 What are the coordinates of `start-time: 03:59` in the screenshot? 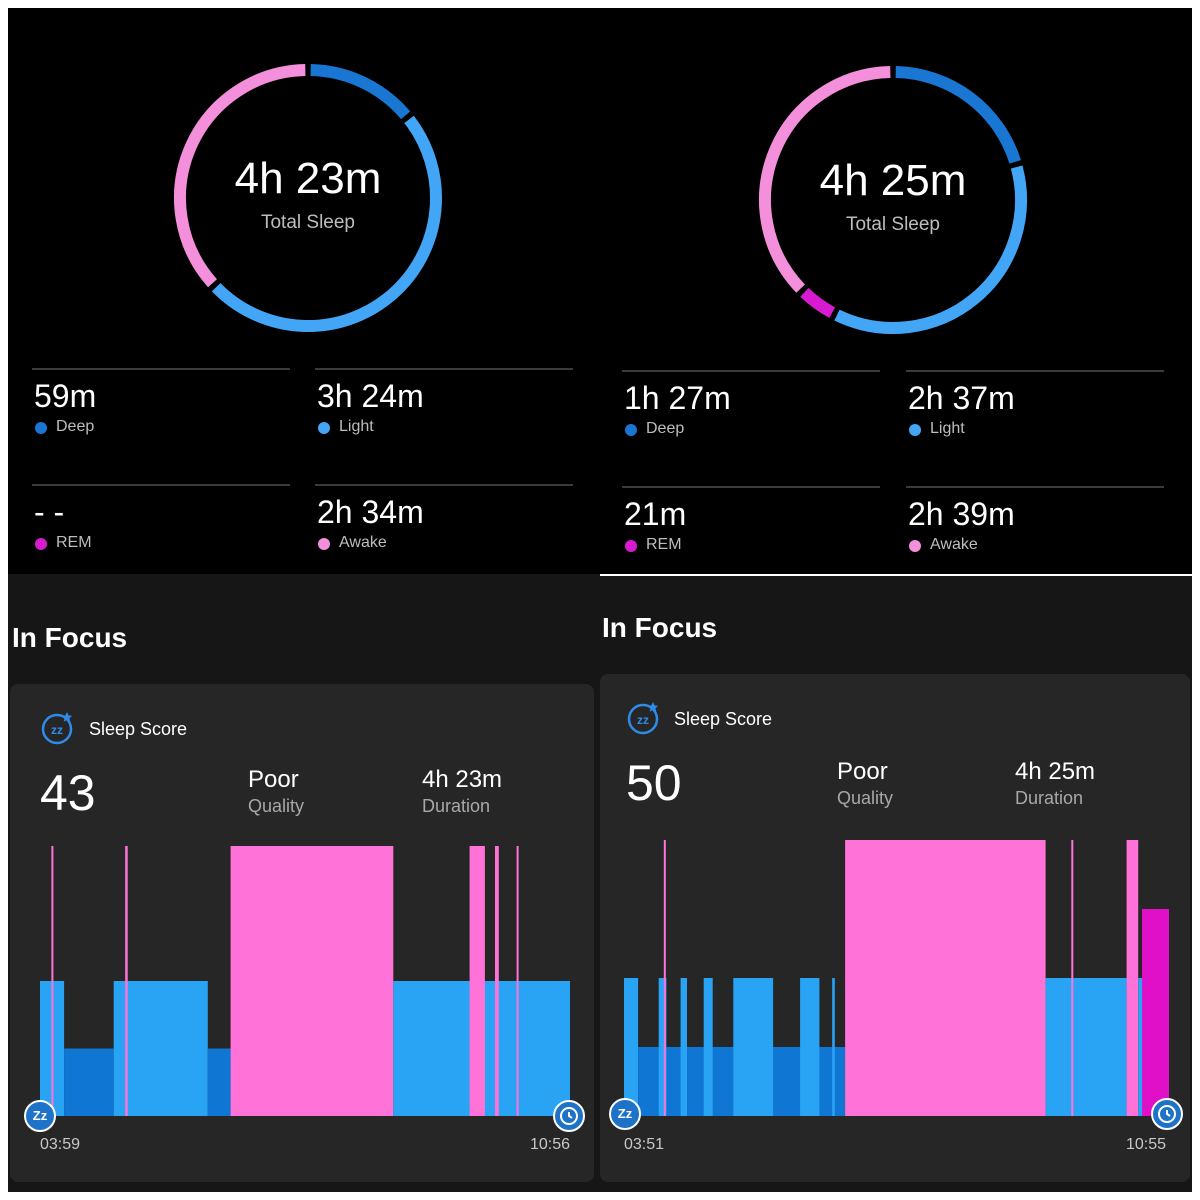 It's located at (60, 1144).